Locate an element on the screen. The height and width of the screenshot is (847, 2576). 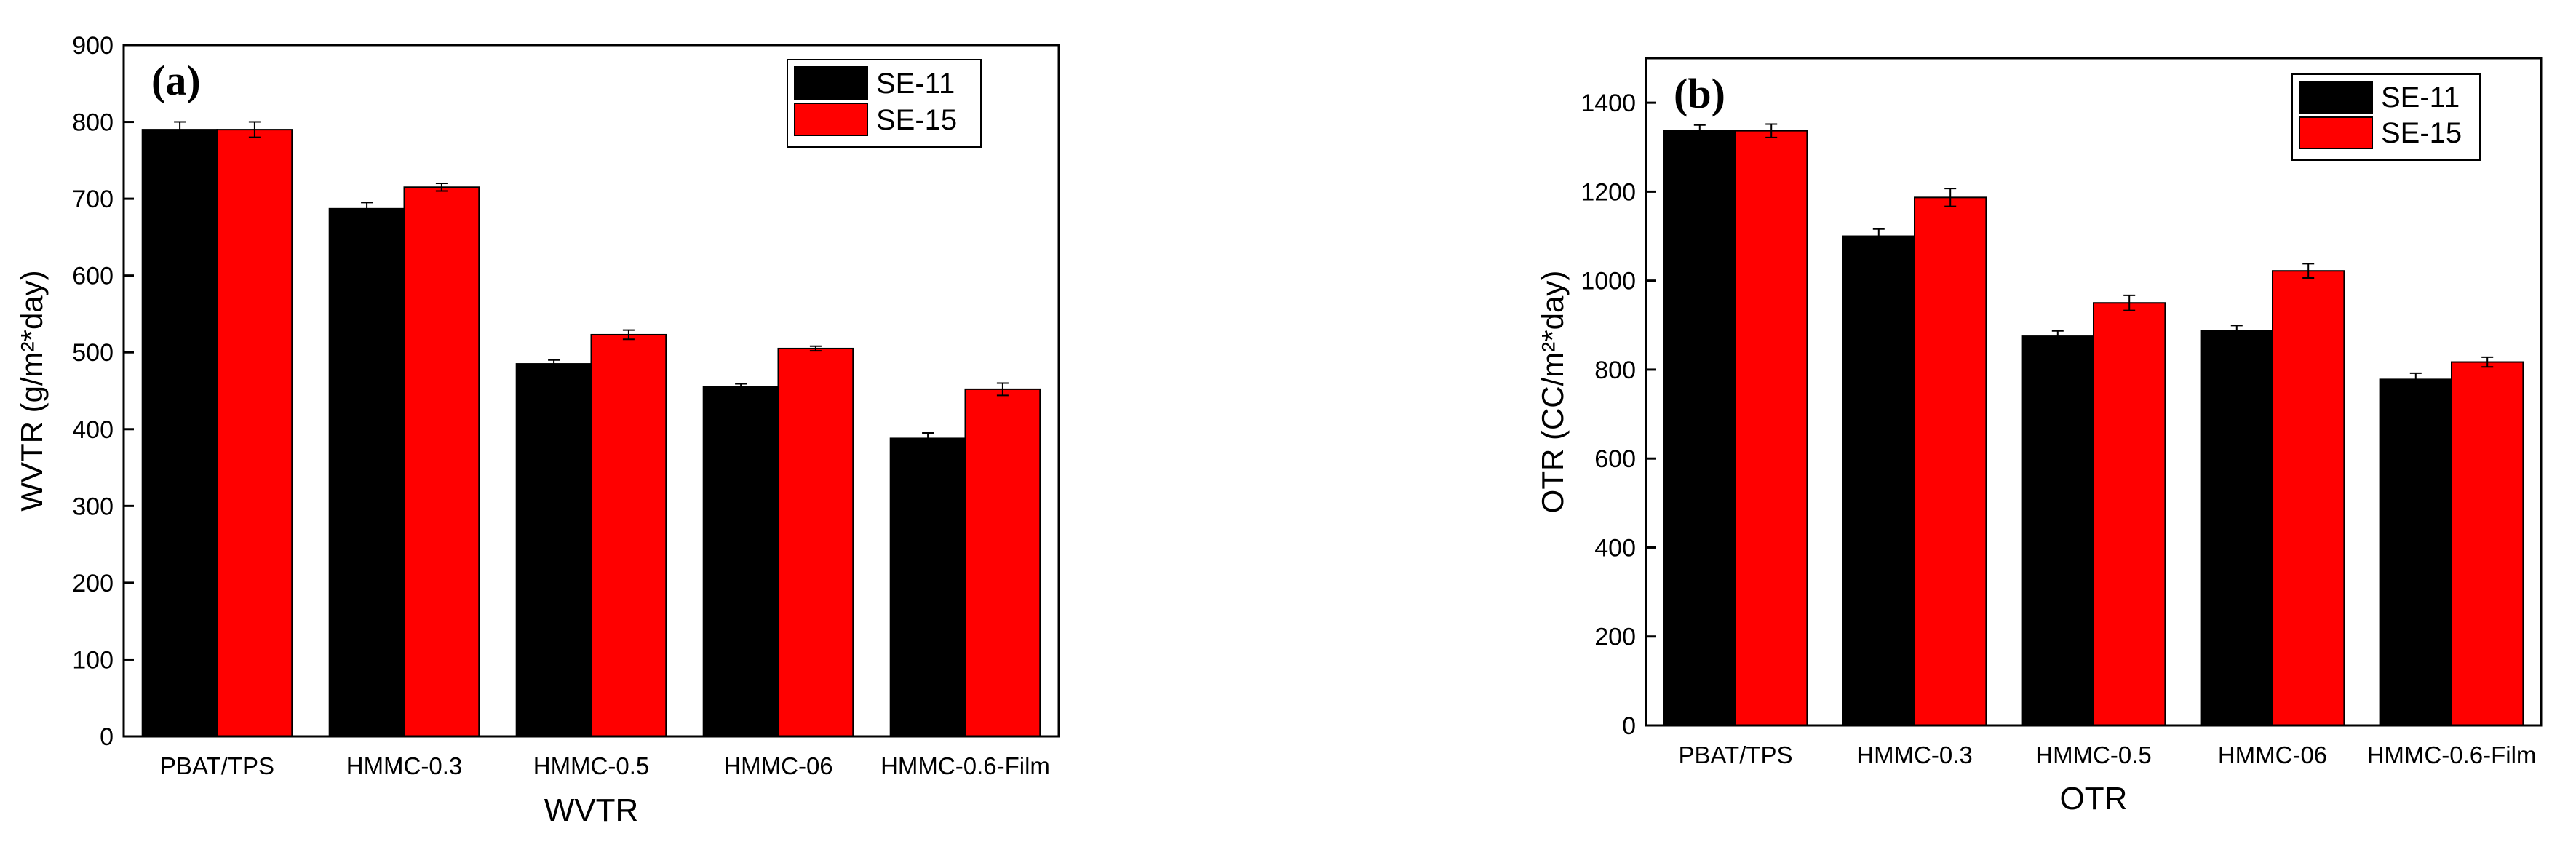
y-tick-label: 900 is located at coordinates (93, 46).